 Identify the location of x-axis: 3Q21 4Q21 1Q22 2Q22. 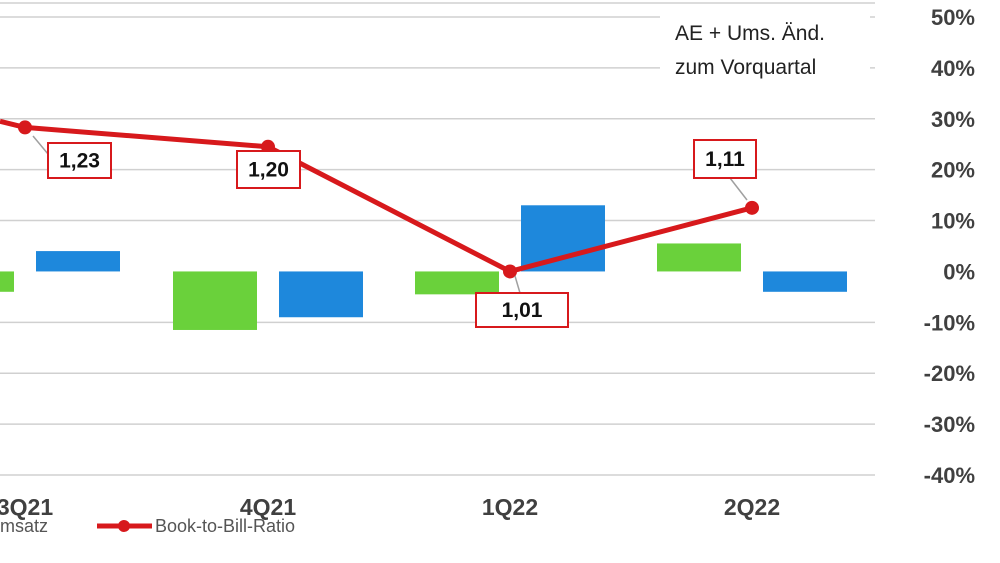
(390, 507).